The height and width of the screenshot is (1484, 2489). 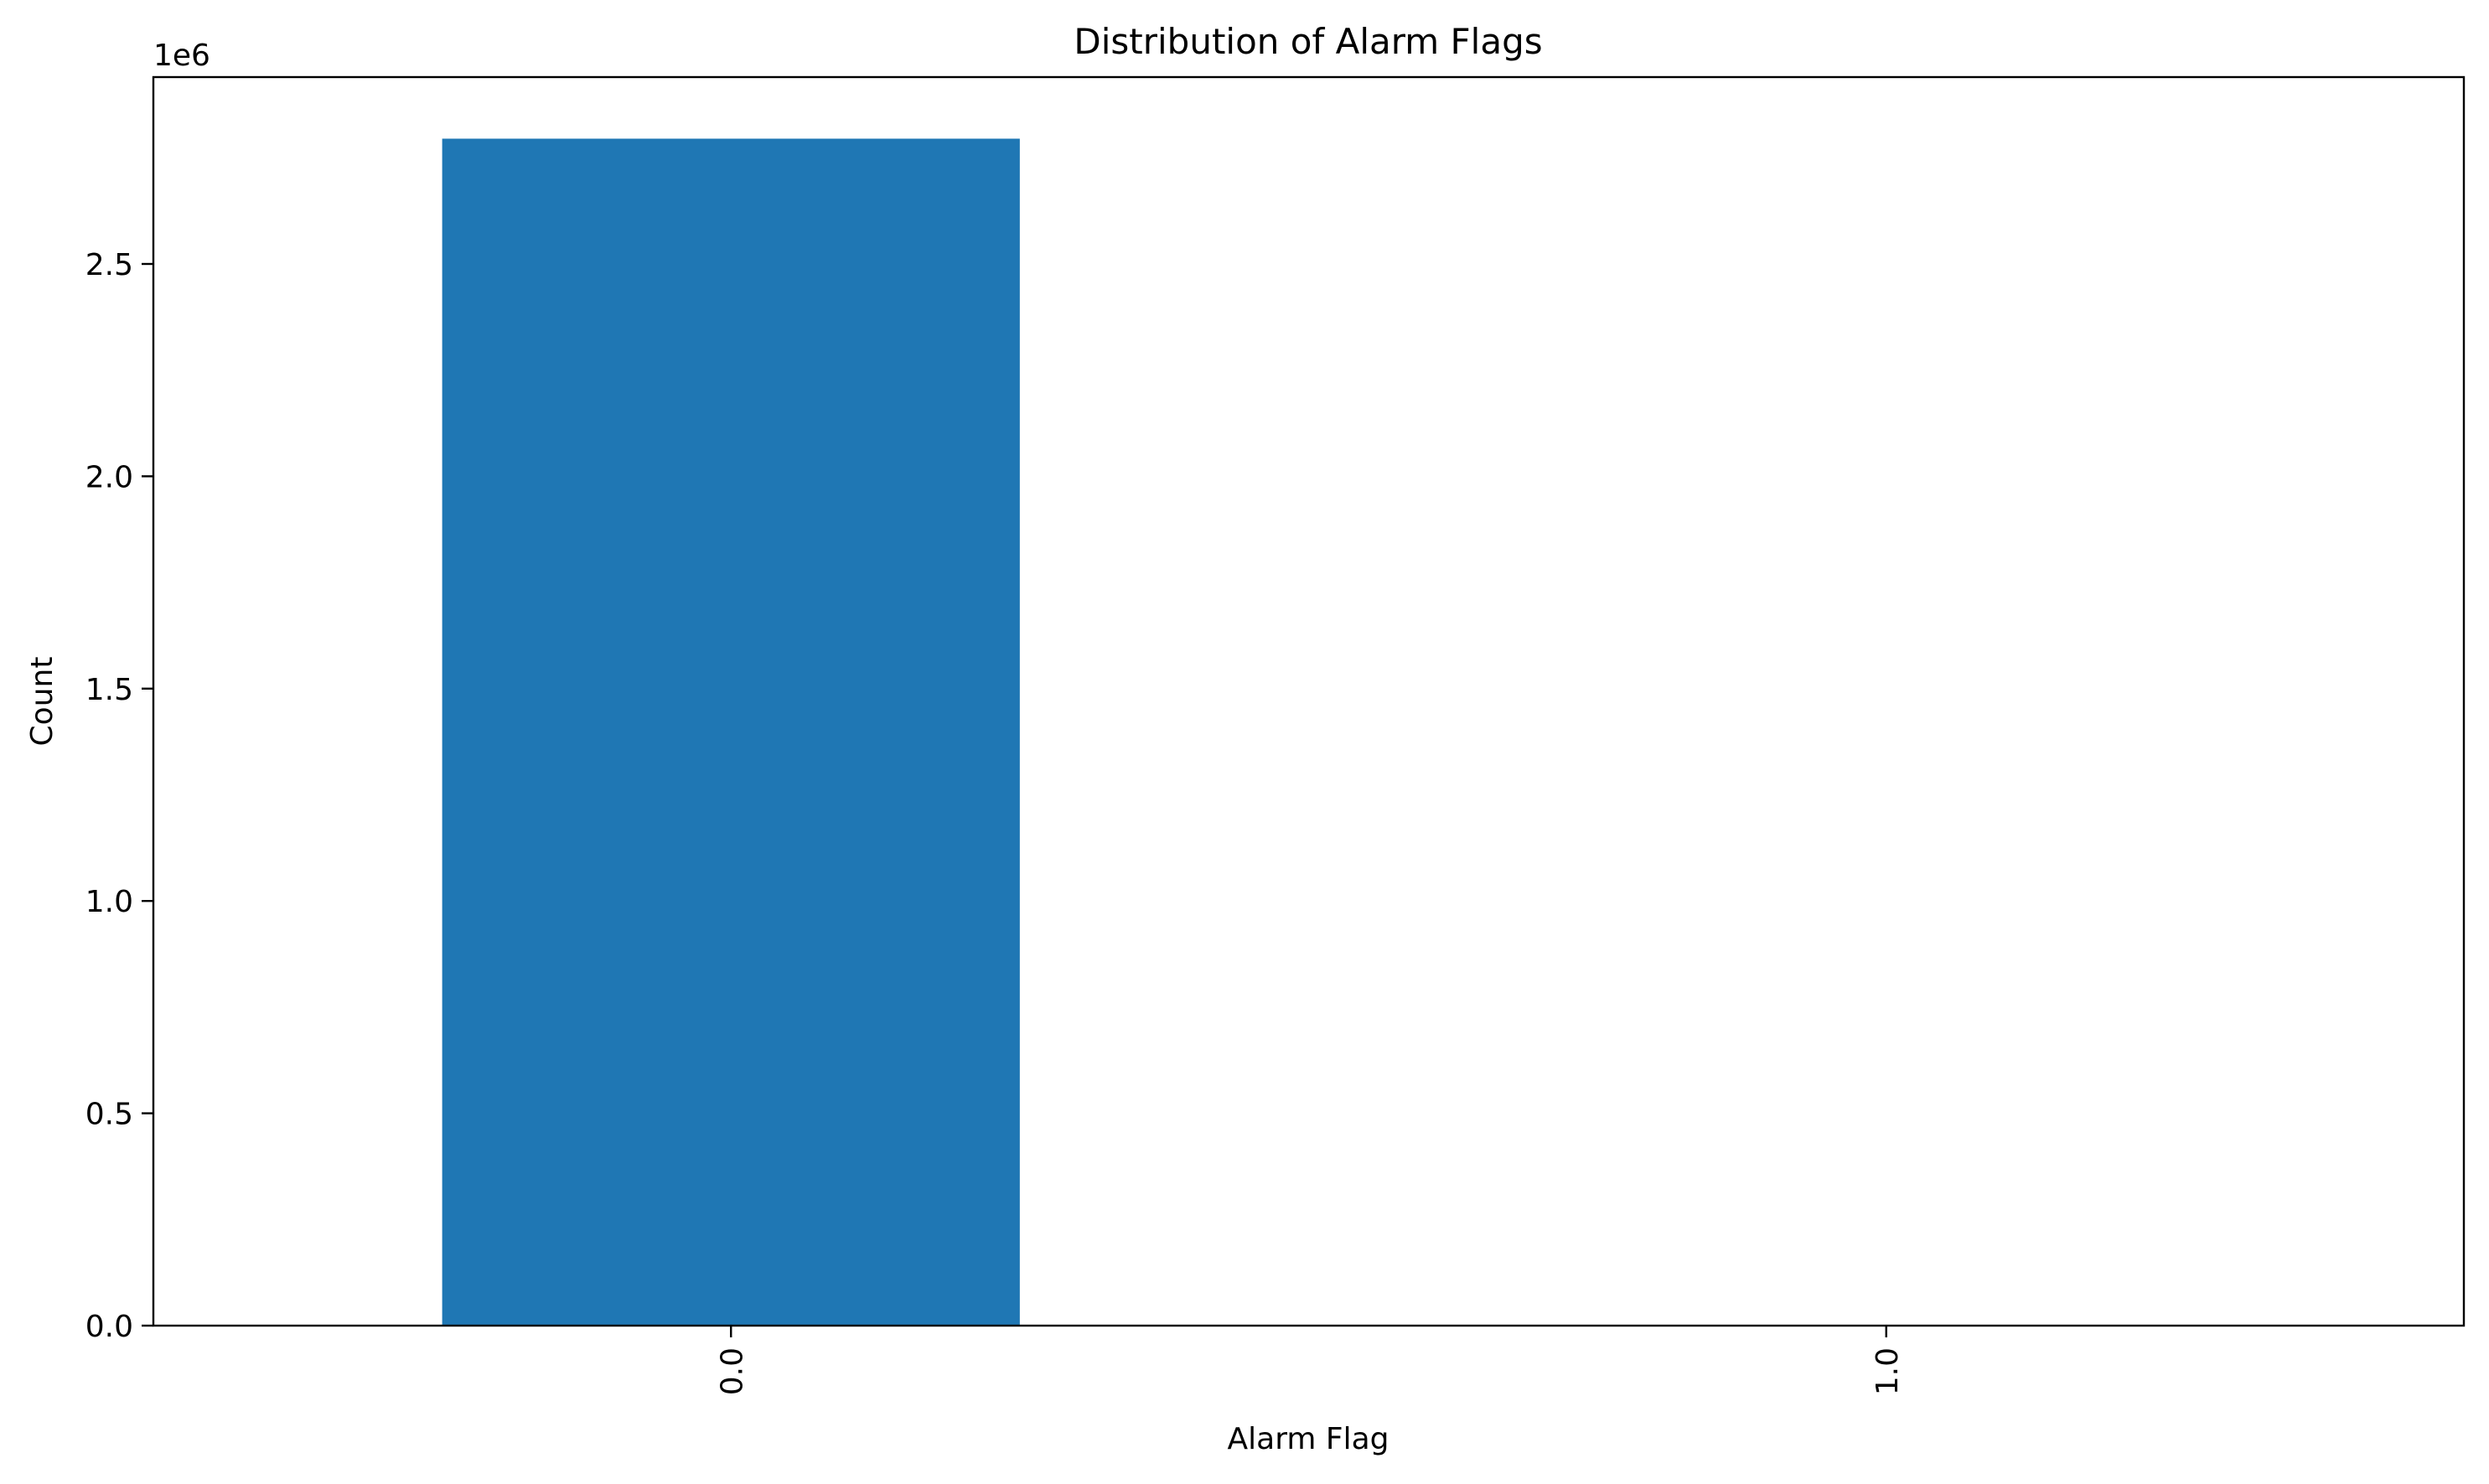 I want to click on y-axis: 0.0 0.5 1.0 1.5 2.0 2.5, so click(x=119, y=796).